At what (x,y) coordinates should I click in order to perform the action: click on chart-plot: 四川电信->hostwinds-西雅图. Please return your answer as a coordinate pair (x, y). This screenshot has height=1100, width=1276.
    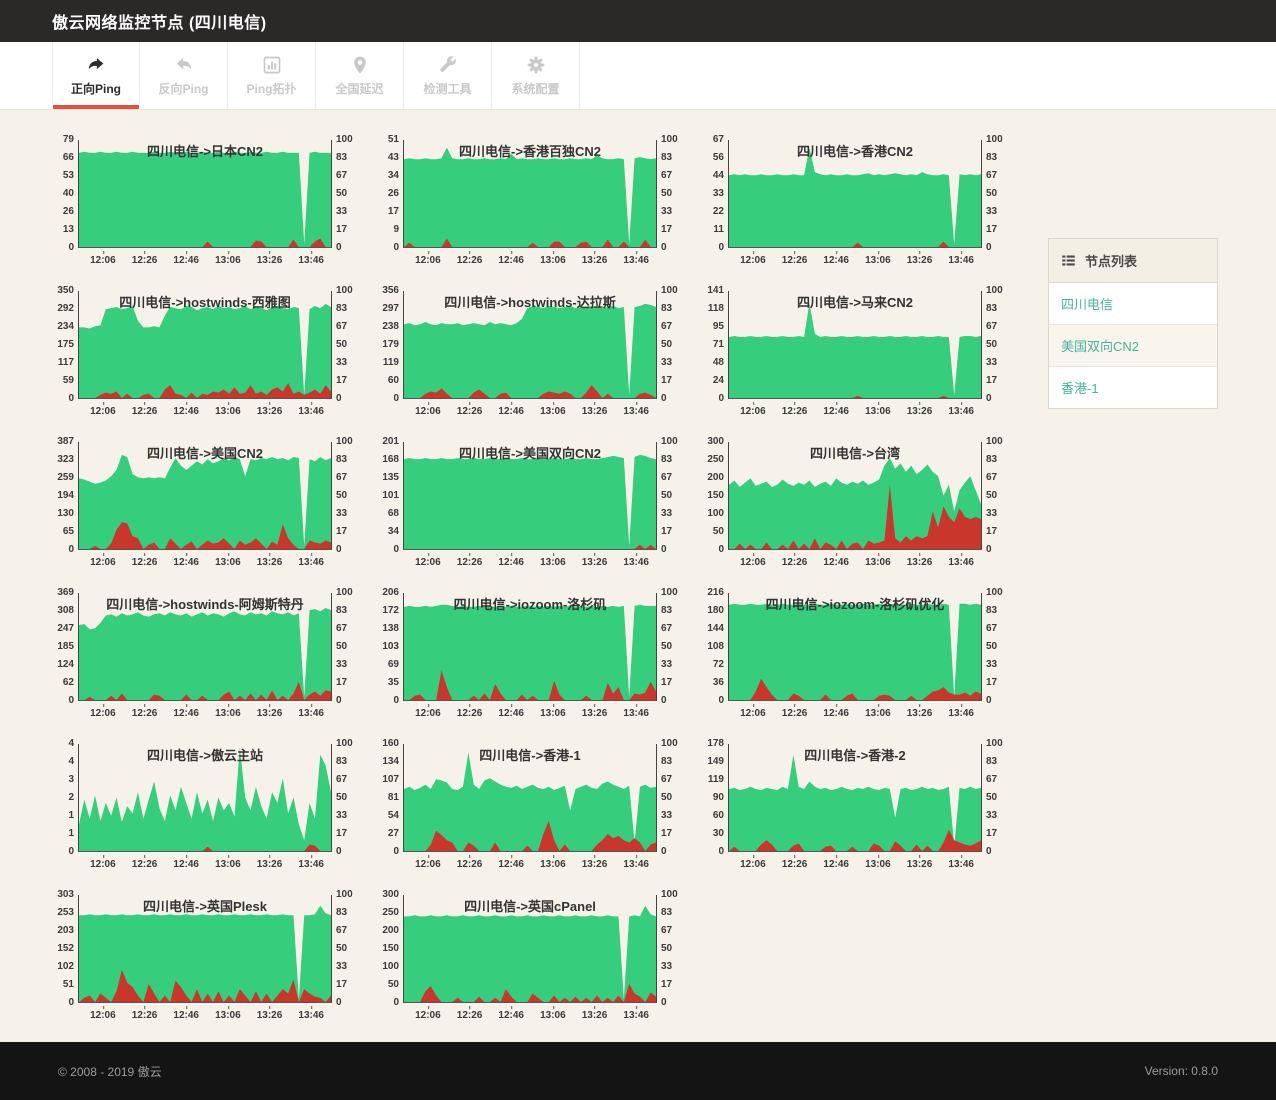
    Looking at the image, I should click on (205, 345).